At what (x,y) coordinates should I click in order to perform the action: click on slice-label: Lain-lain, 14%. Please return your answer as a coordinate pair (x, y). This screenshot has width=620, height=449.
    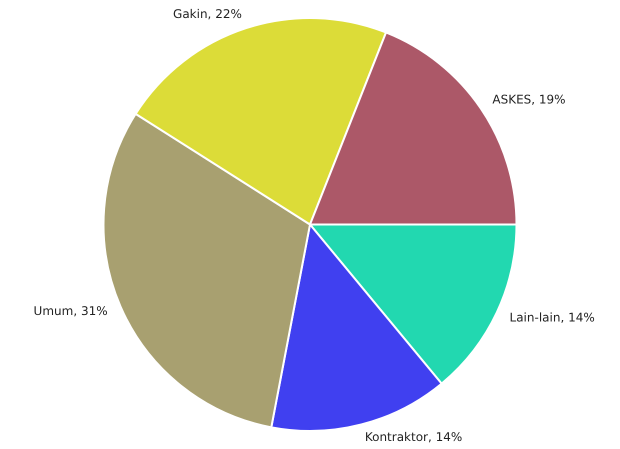
    Looking at the image, I should click on (552, 317).